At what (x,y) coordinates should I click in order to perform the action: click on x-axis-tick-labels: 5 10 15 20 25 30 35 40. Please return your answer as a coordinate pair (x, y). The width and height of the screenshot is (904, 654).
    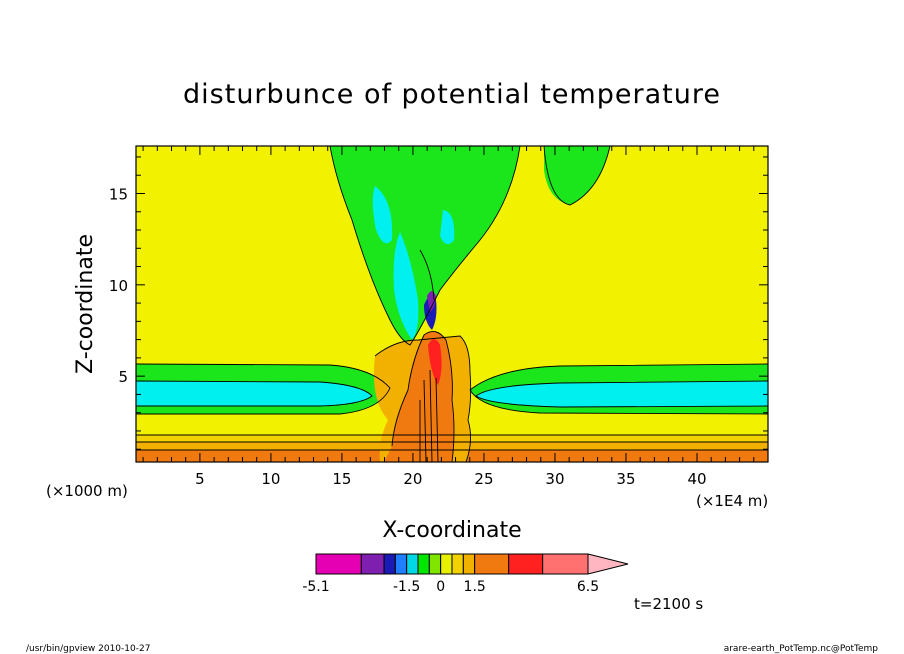
    Looking at the image, I should click on (450, 479).